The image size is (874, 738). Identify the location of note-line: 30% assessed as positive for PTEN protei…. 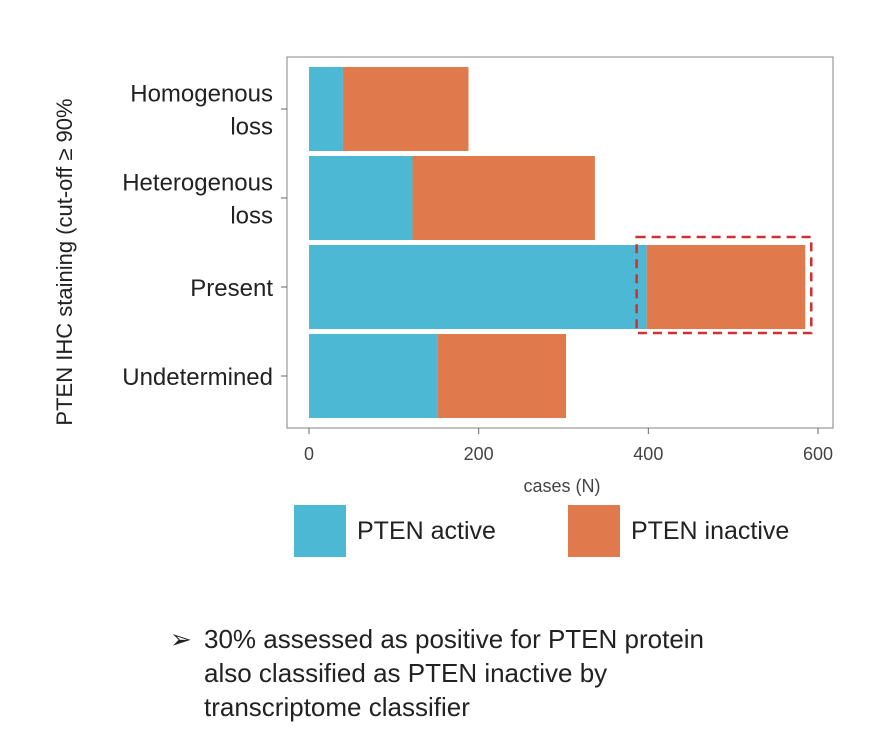
(454, 639).